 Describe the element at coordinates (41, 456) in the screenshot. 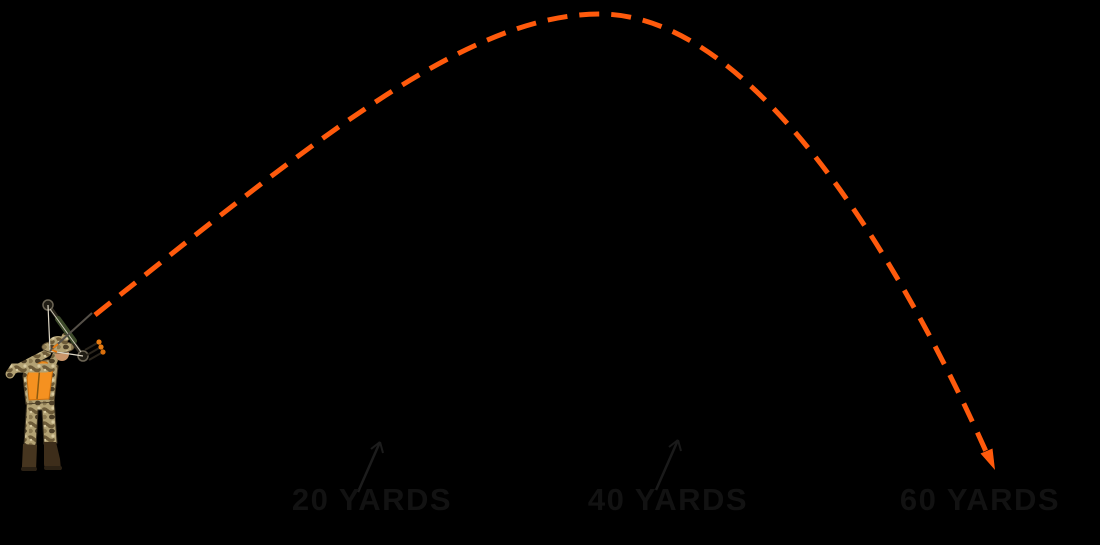

I see `archer-boots-icon` at that location.